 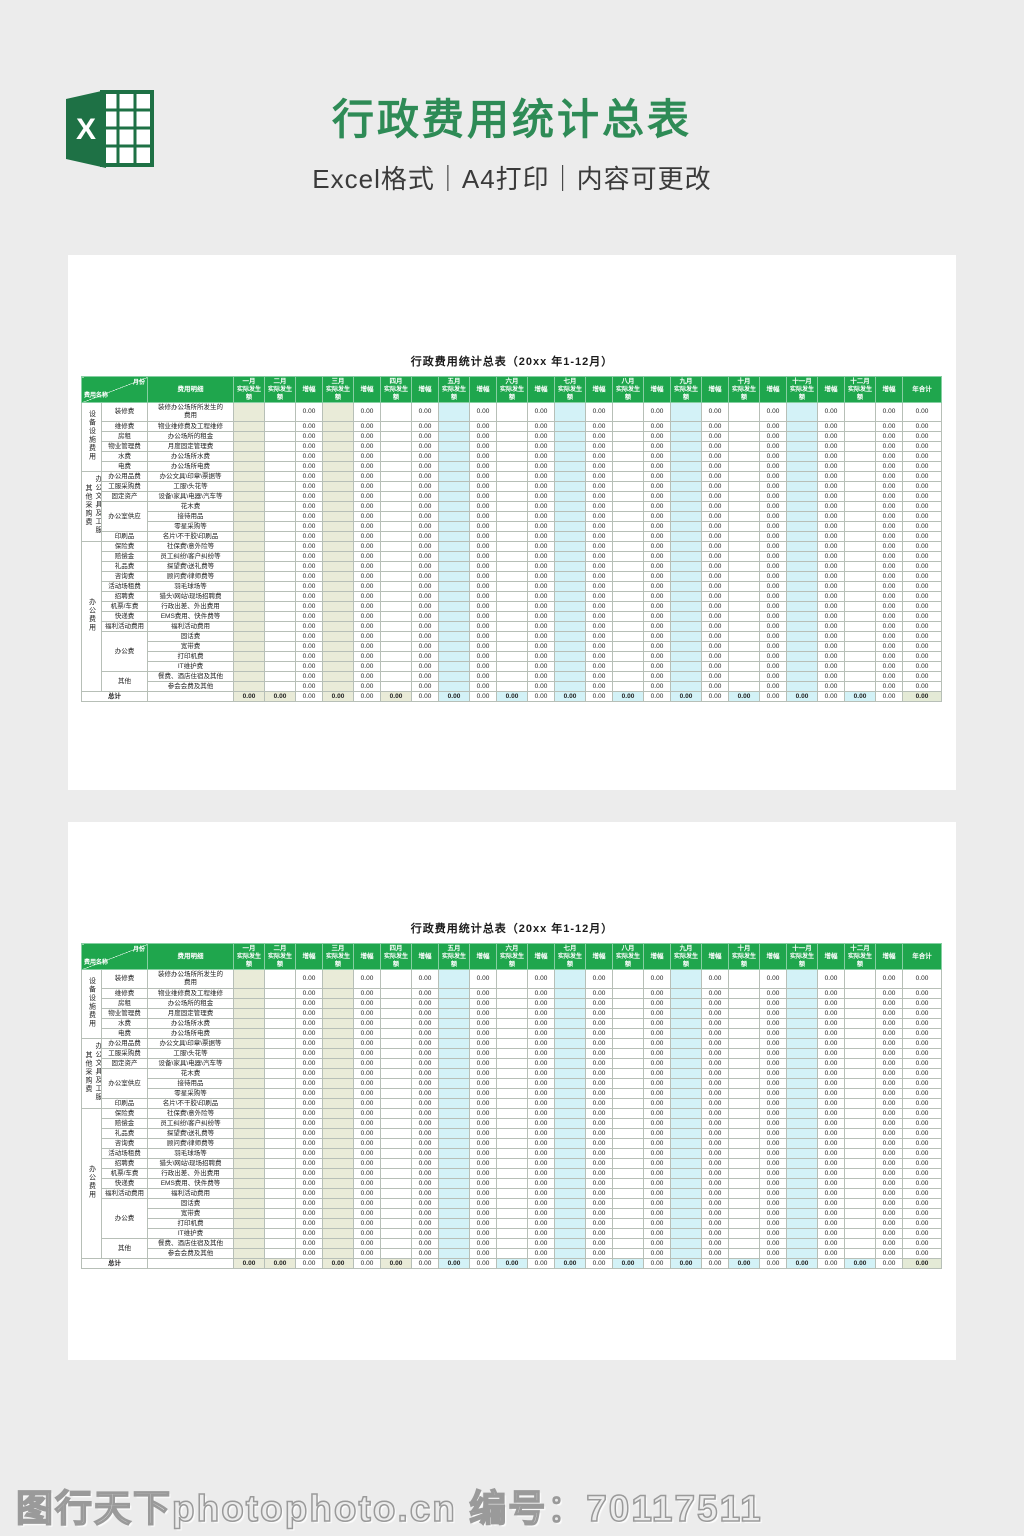 I want to click on desc-cell: EMS费用、快件费等, so click(x=190, y=1183).